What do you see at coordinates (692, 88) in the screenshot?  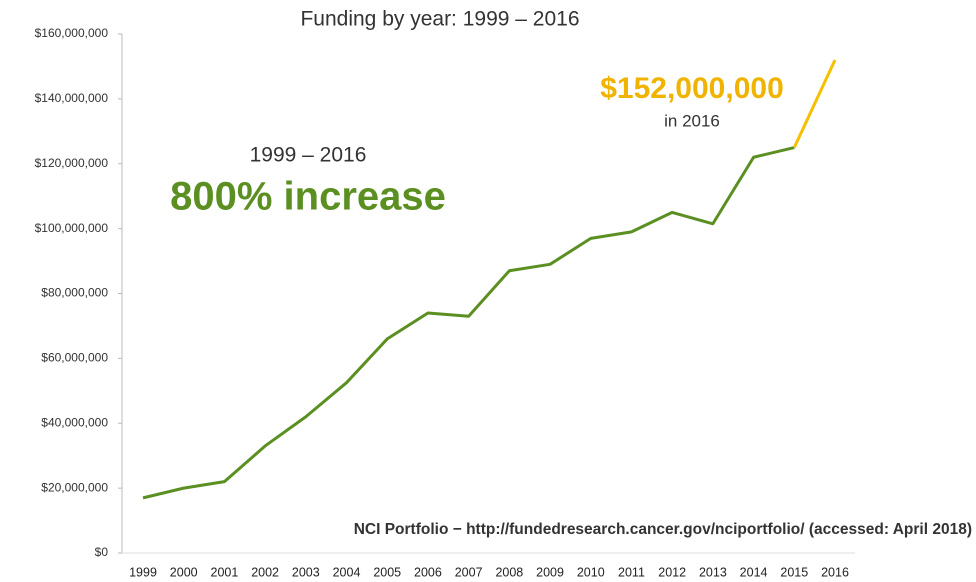 I see `highlight-value: $152,000,000` at bounding box center [692, 88].